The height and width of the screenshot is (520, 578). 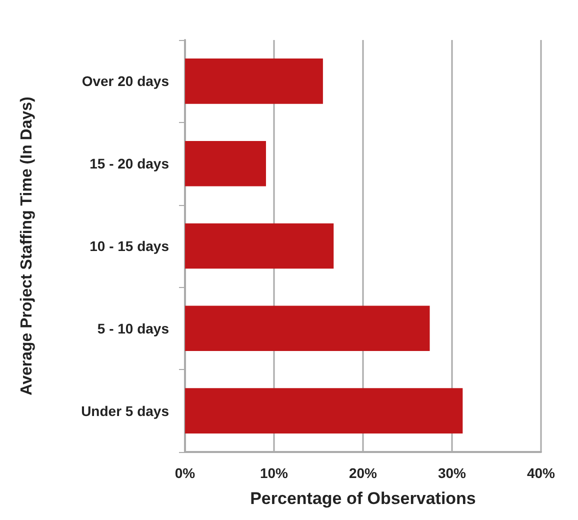 I want to click on y-tick-label: 5 - 10 days, so click(x=133, y=328).